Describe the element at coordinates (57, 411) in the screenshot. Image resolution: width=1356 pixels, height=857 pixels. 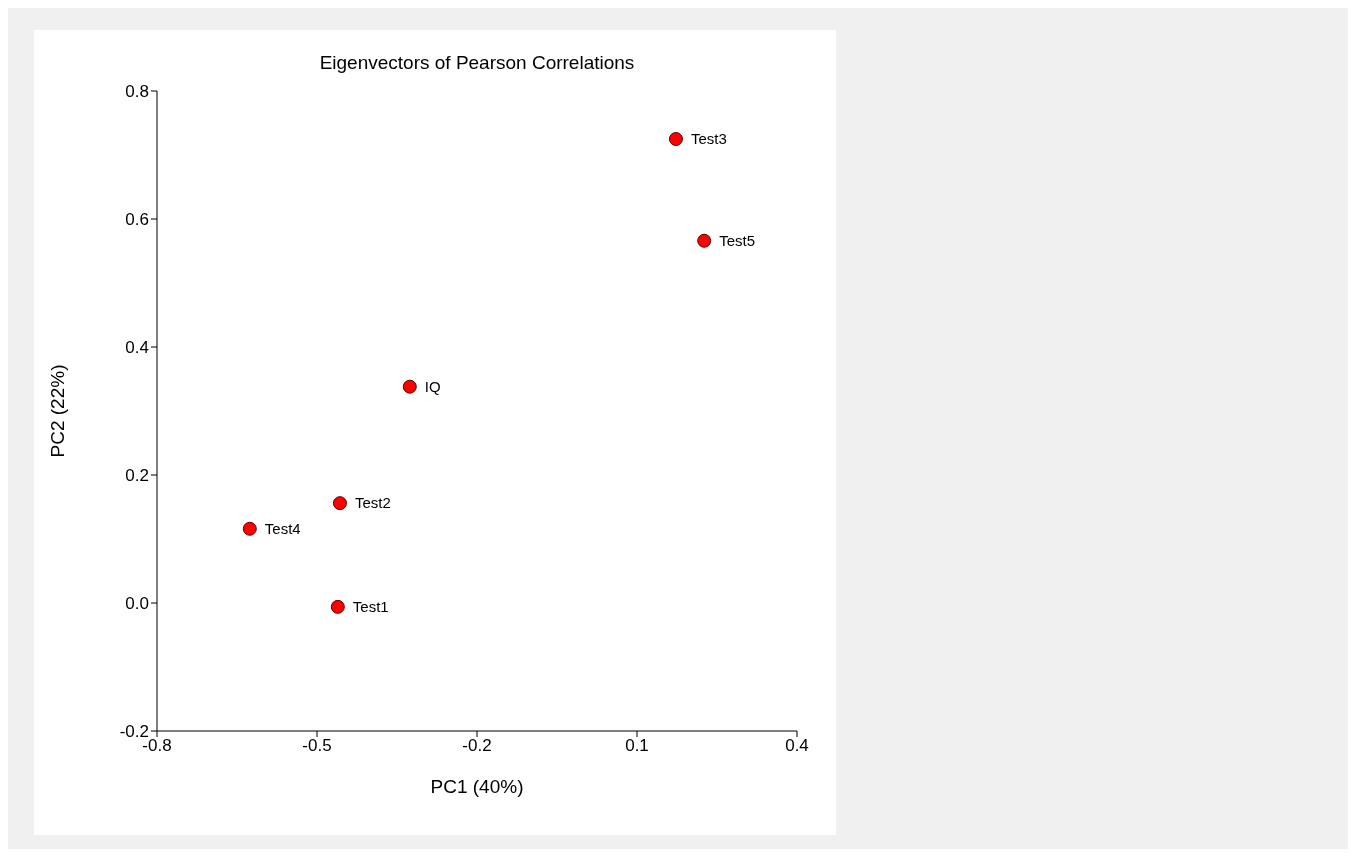
I see `y-axis-title: PC2 (22%)` at that location.